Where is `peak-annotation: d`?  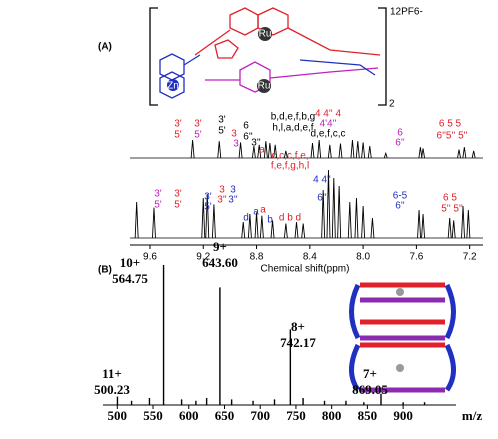 peak-annotation: d is located at coordinates (246, 218).